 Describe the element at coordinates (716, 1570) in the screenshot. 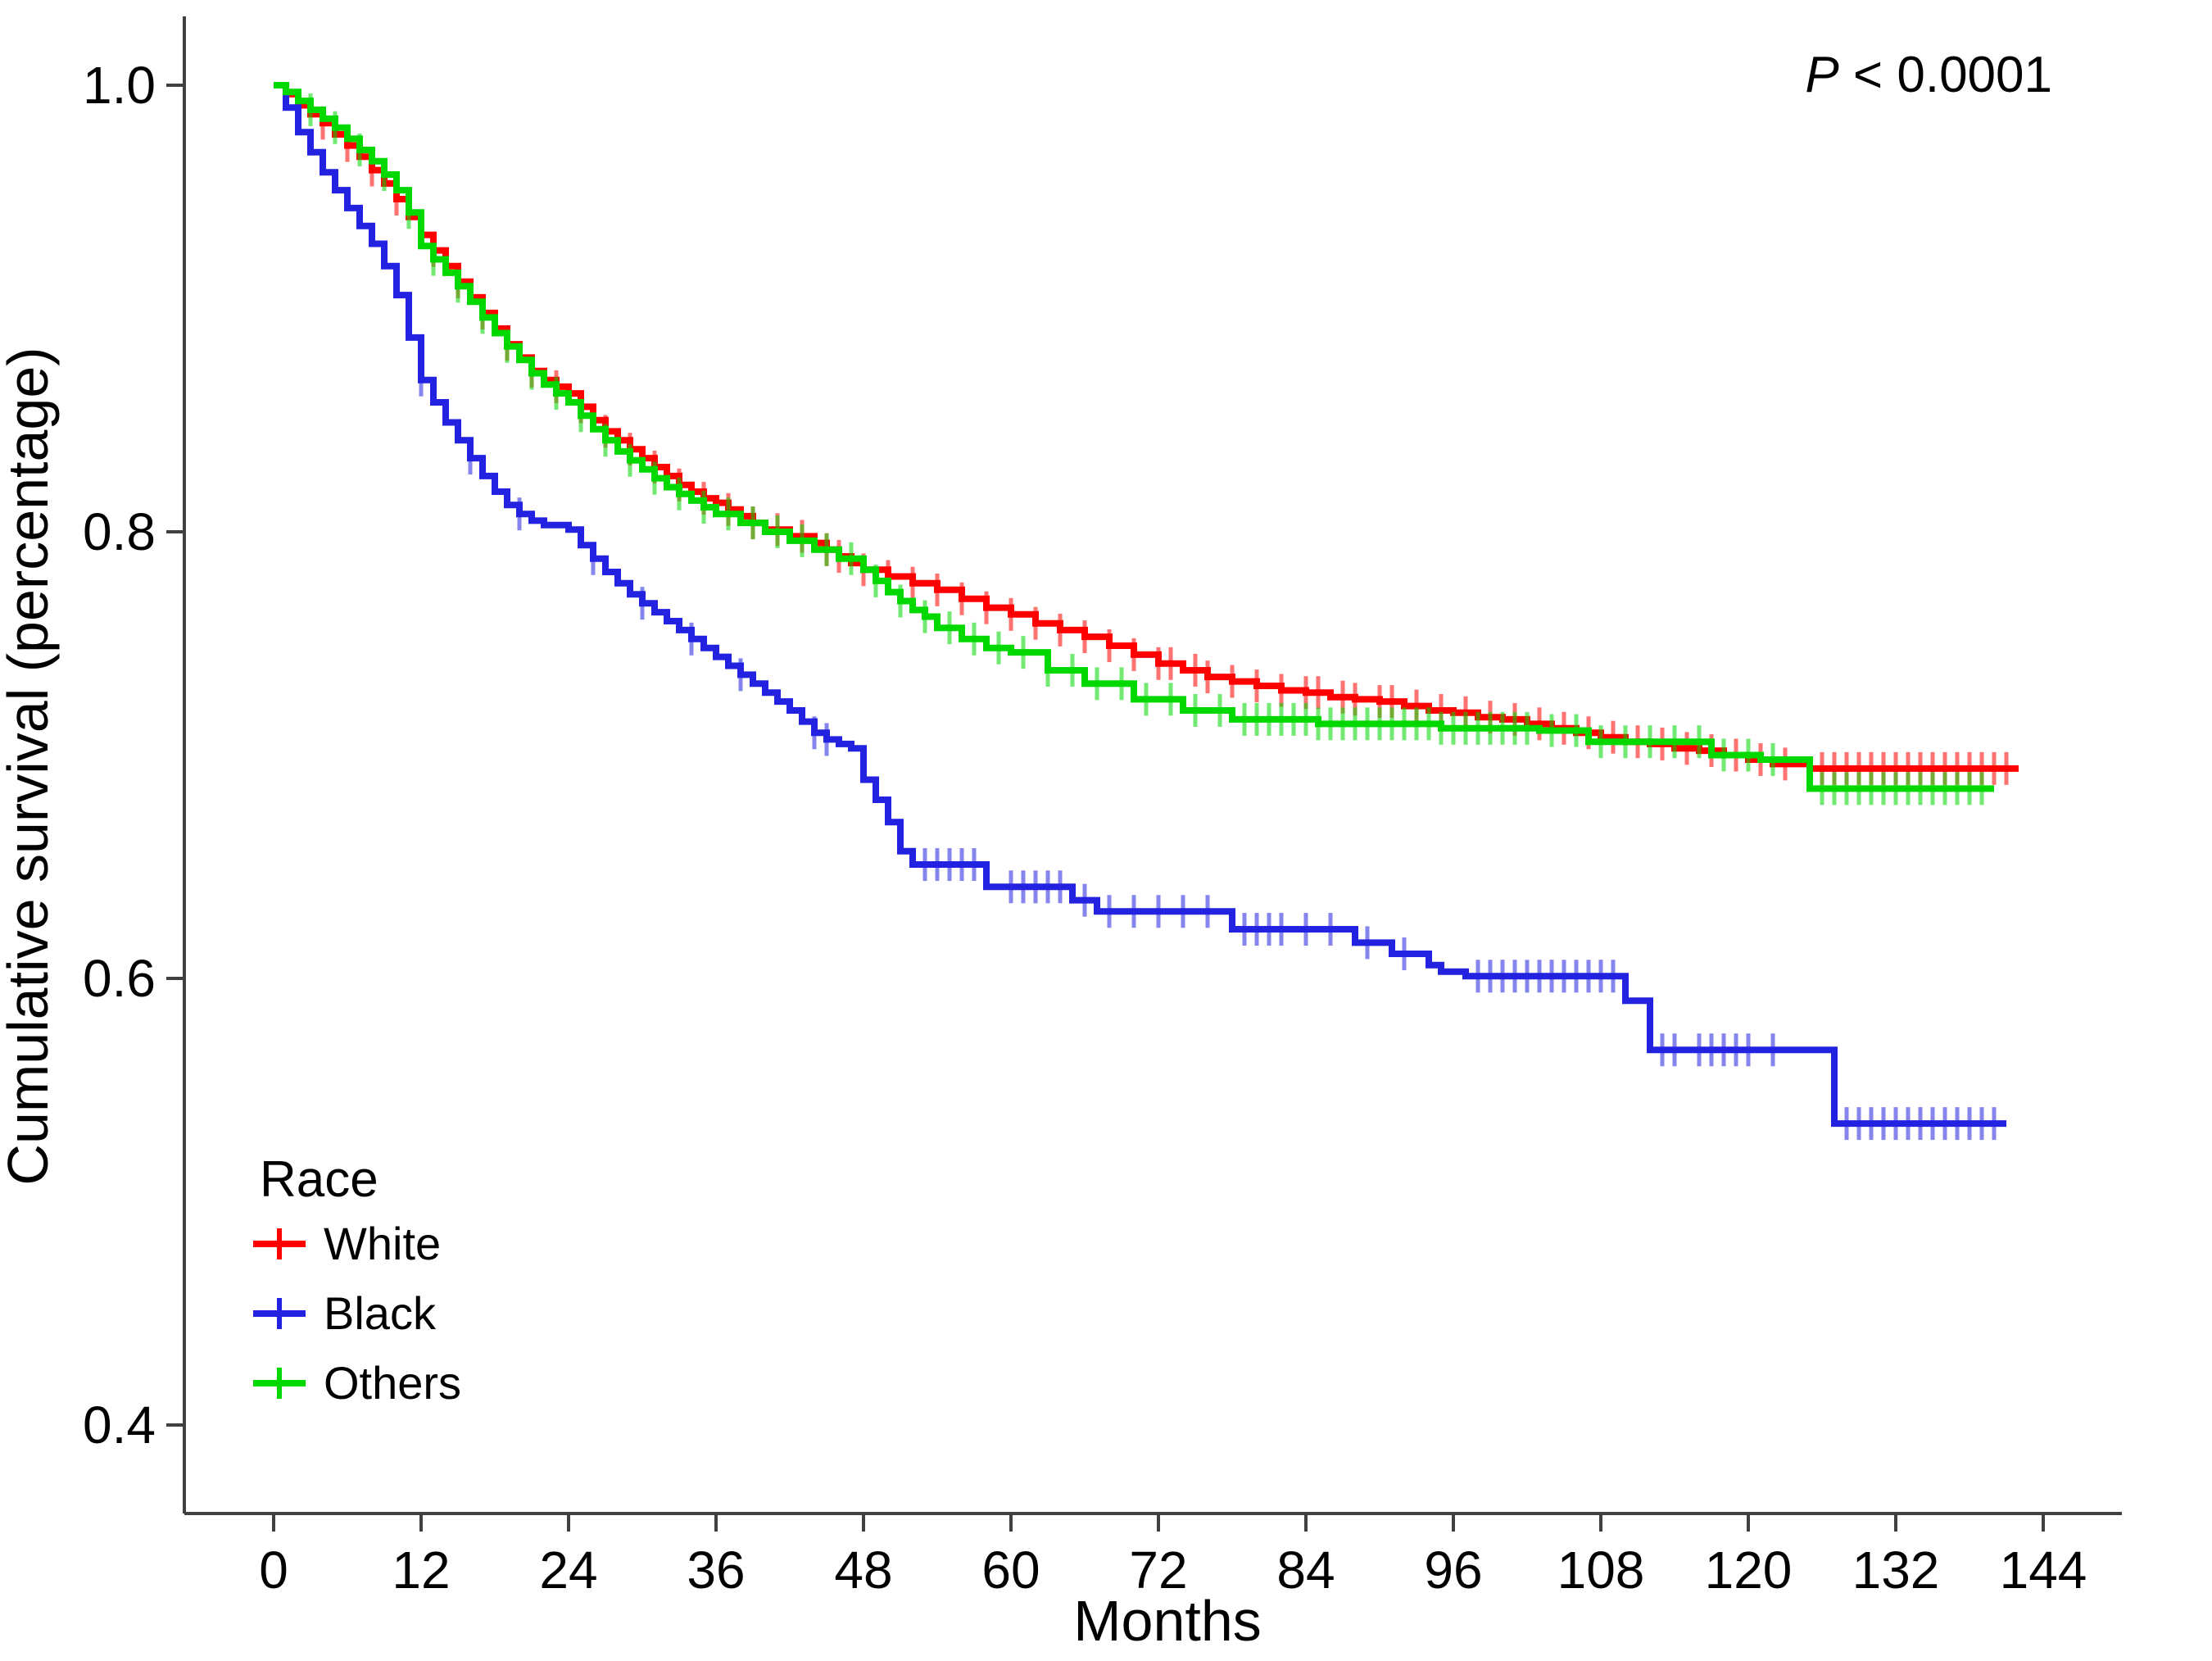

I see `x-tick-label: 36` at that location.